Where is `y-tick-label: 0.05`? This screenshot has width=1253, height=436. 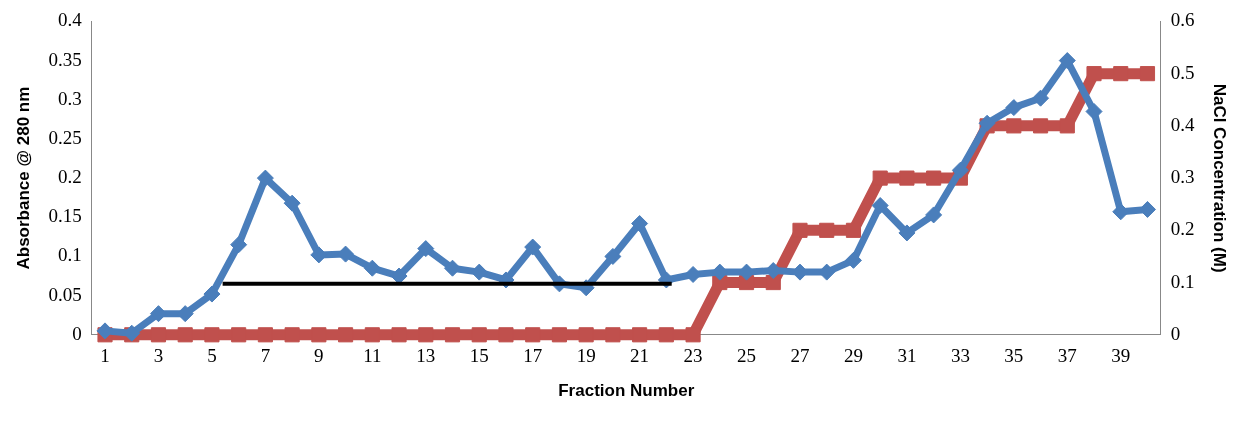
y-tick-label: 0.05 is located at coordinates (65, 294).